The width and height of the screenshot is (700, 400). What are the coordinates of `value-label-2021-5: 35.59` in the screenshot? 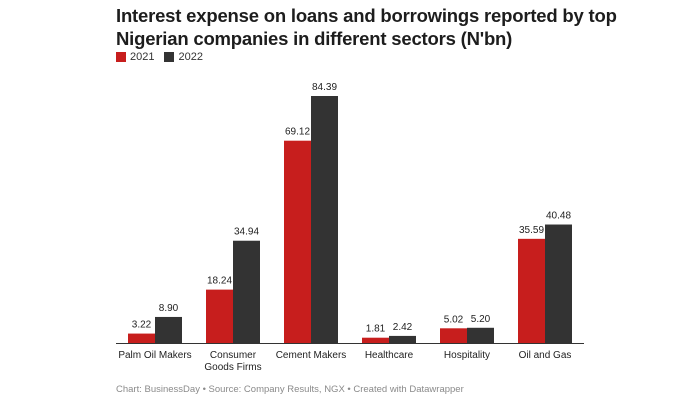 It's located at (531, 230).